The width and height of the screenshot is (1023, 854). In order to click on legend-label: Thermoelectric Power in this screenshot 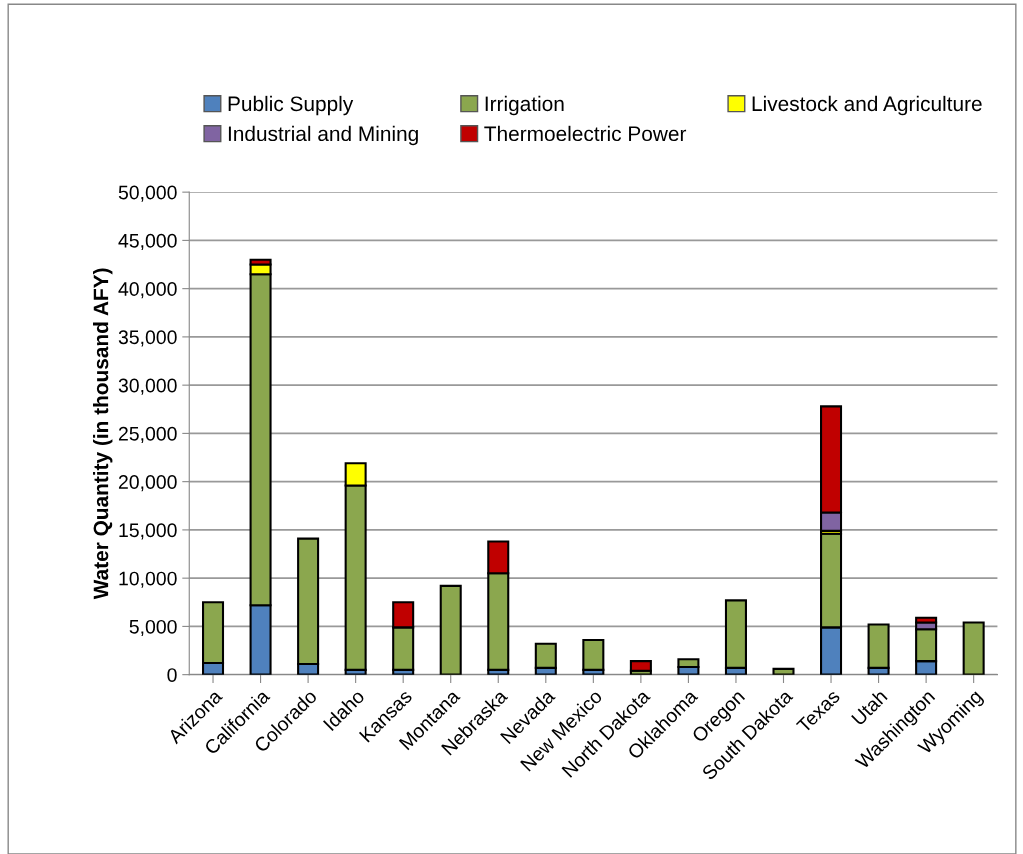, I will do `click(585, 133)`.